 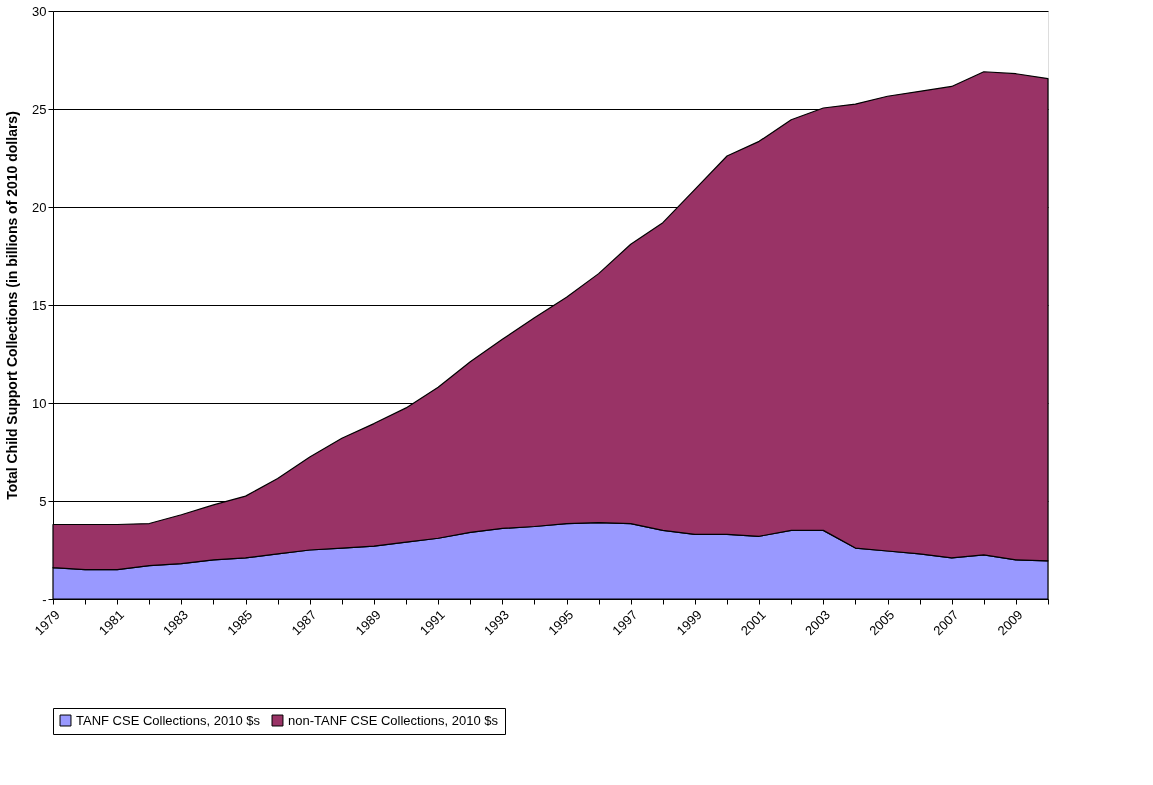 What do you see at coordinates (39, 207) in the screenshot?
I see `y-tick-label: 20` at bounding box center [39, 207].